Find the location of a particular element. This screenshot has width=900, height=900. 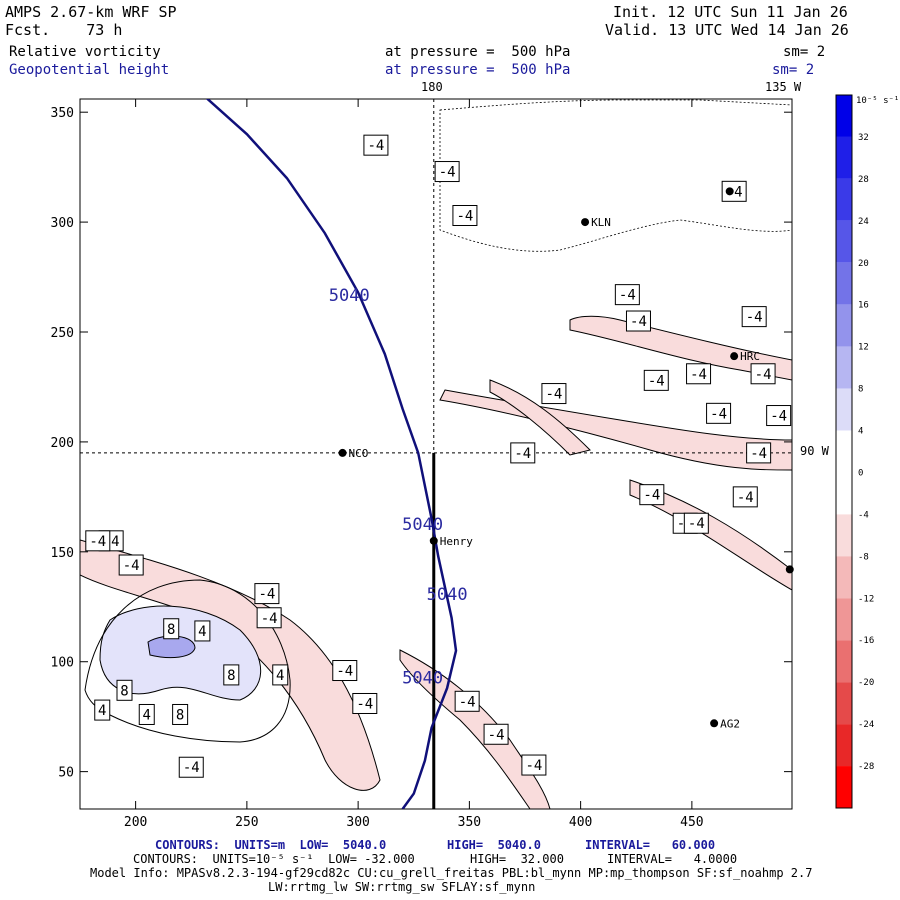

contours-height-high: HIGH= 5040.0 is located at coordinates (494, 845).